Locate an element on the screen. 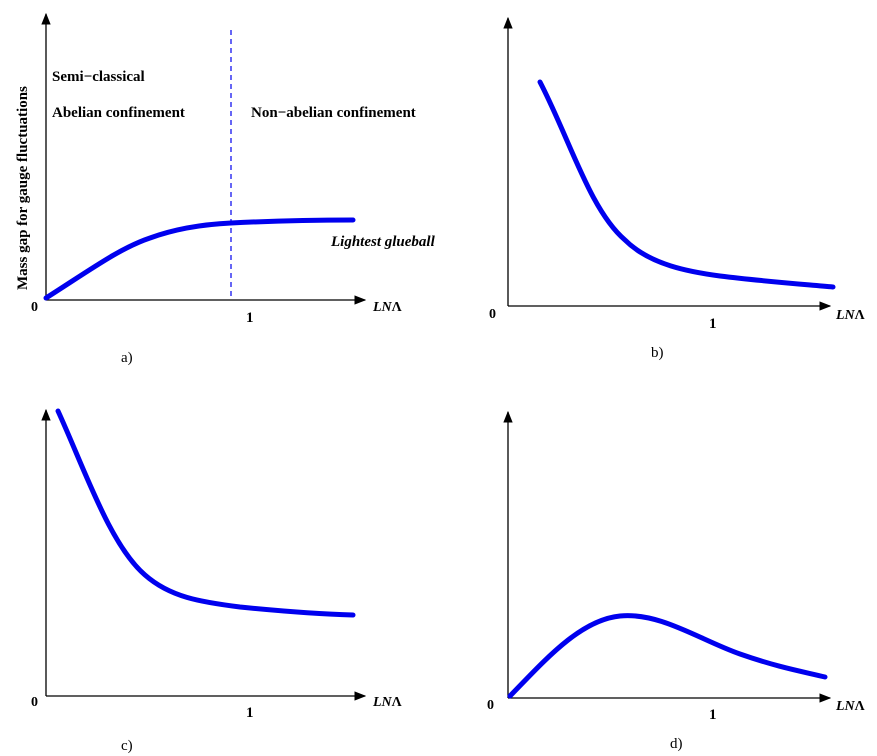 Image resolution: width=877 pixels, height=756 pixels. panel-a-origin-label: 0 is located at coordinates (34, 307).